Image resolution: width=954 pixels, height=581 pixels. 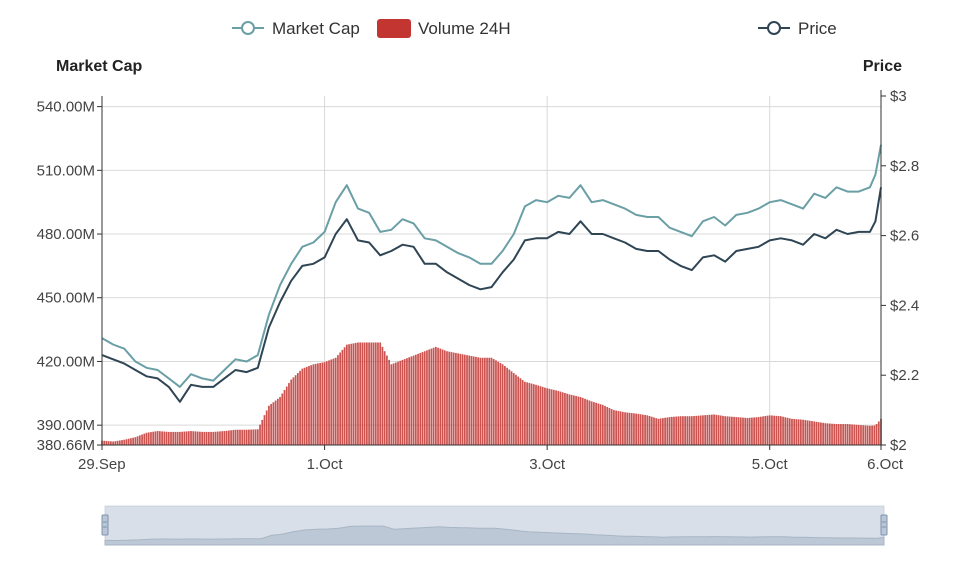 What do you see at coordinates (494, 525) in the screenshot?
I see `data-zoom-slider` at bounding box center [494, 525].